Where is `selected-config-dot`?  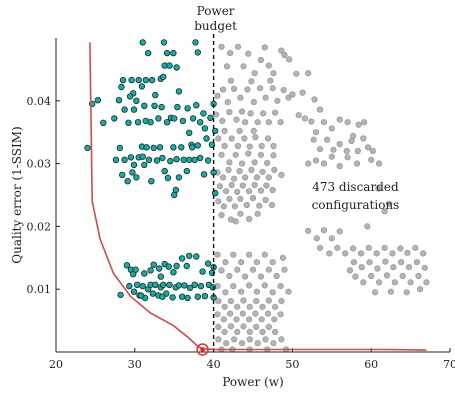
selected-config-dot is located at coordinates (202, 349).